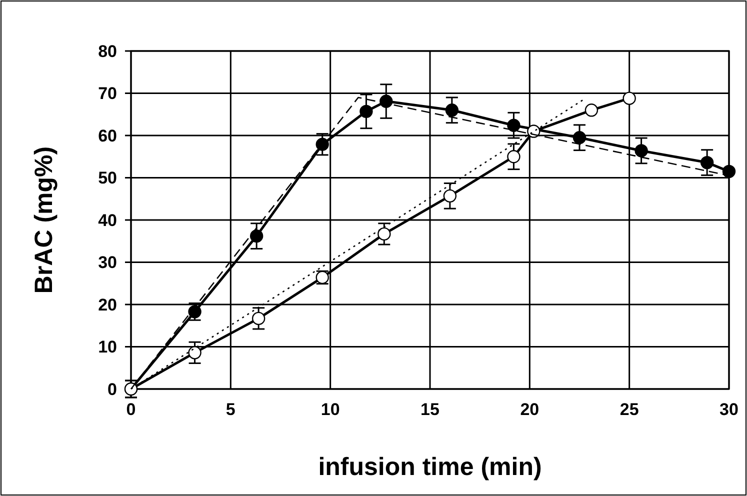 The width and height of the screenshot is (747, 496). I want to click on x-axis-title: infusion time (min), so click(430, 467).